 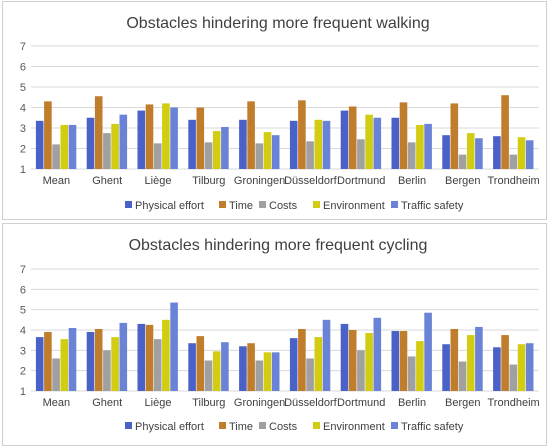 I want to click on bar-costs-liege, so click(x=157, y=365).